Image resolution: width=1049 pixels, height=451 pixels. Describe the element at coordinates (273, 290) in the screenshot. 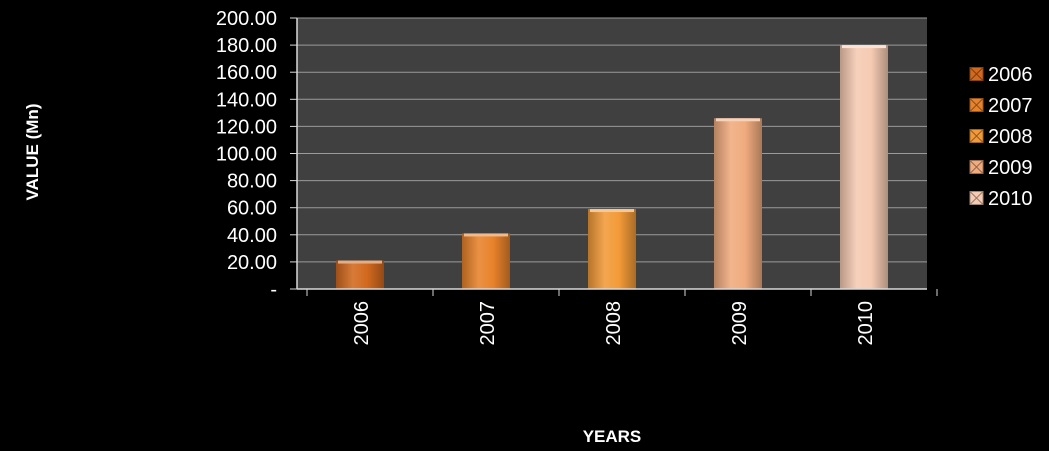

I see `y-tick-label: -` at that location.